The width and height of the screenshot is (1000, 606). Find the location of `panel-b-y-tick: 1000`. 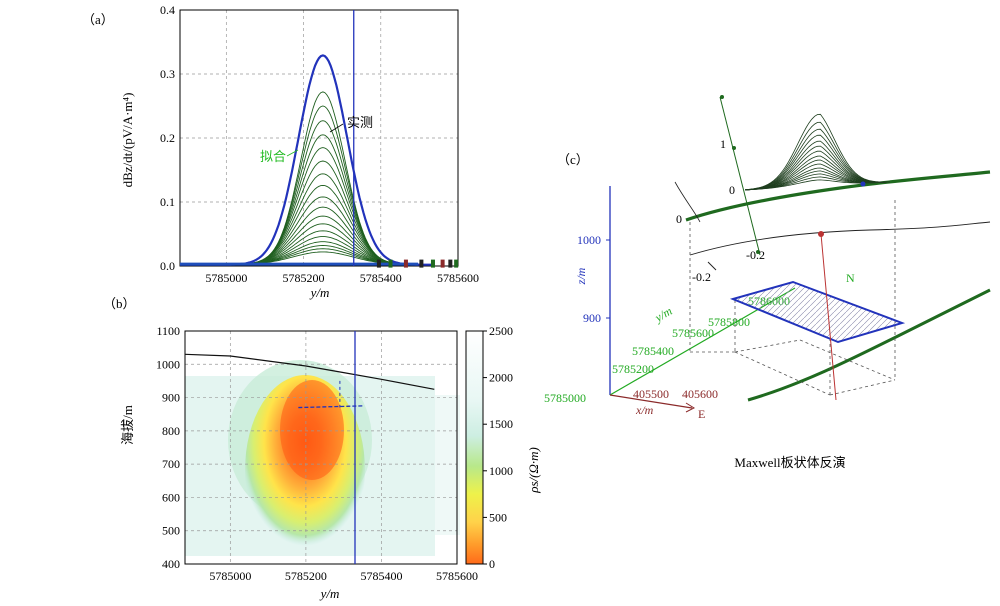

panel-b-y-tick: 1000 is located at coordinates (168, 364).